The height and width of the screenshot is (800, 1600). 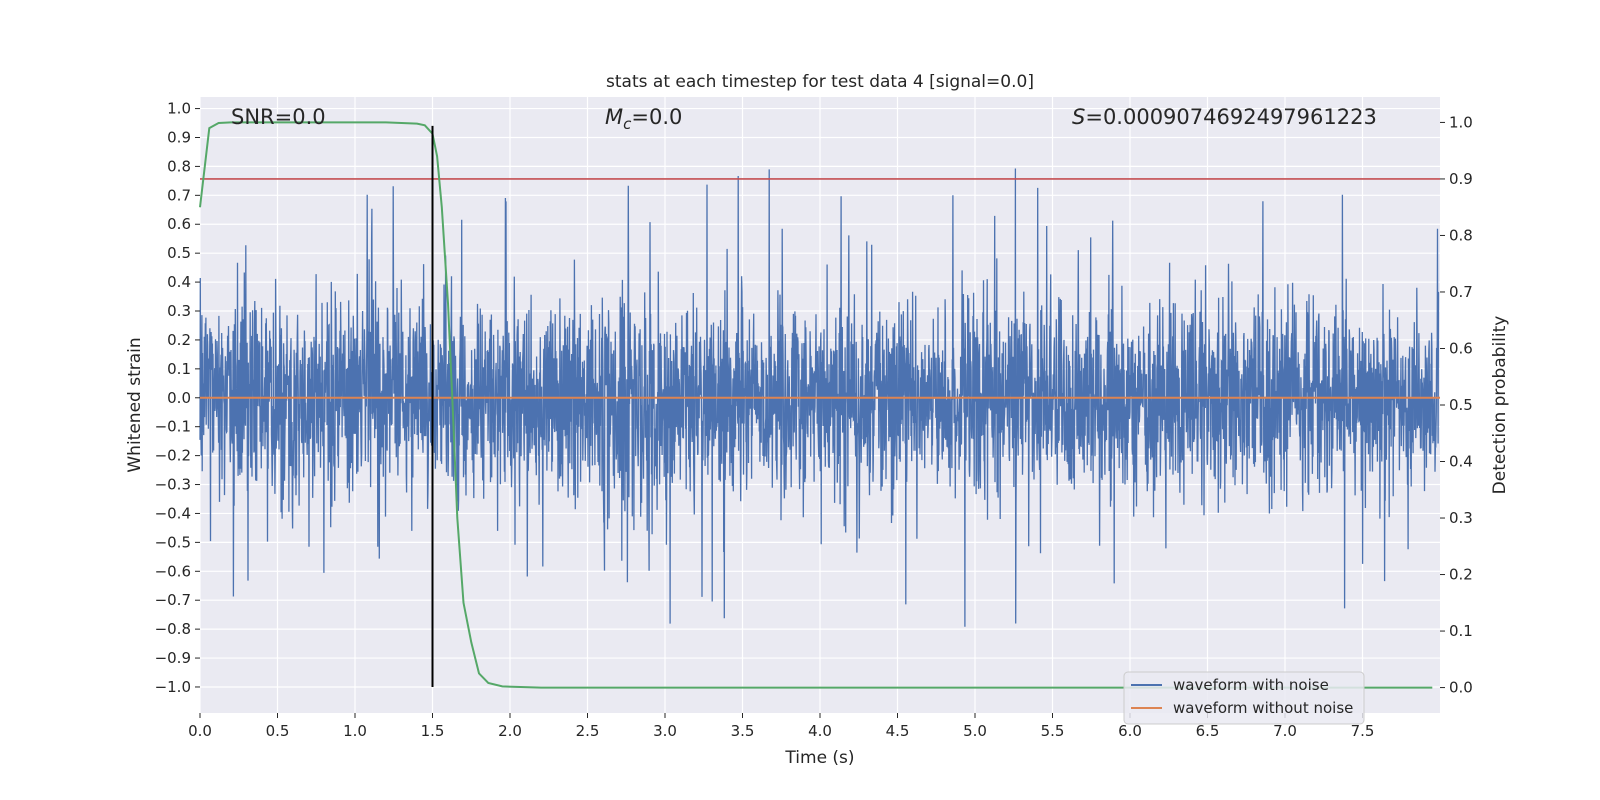 What do you see at coordinates (278, 731) in the screenshot?
I see `x-tick-label: 0.5` at bounding box center [278, 731].